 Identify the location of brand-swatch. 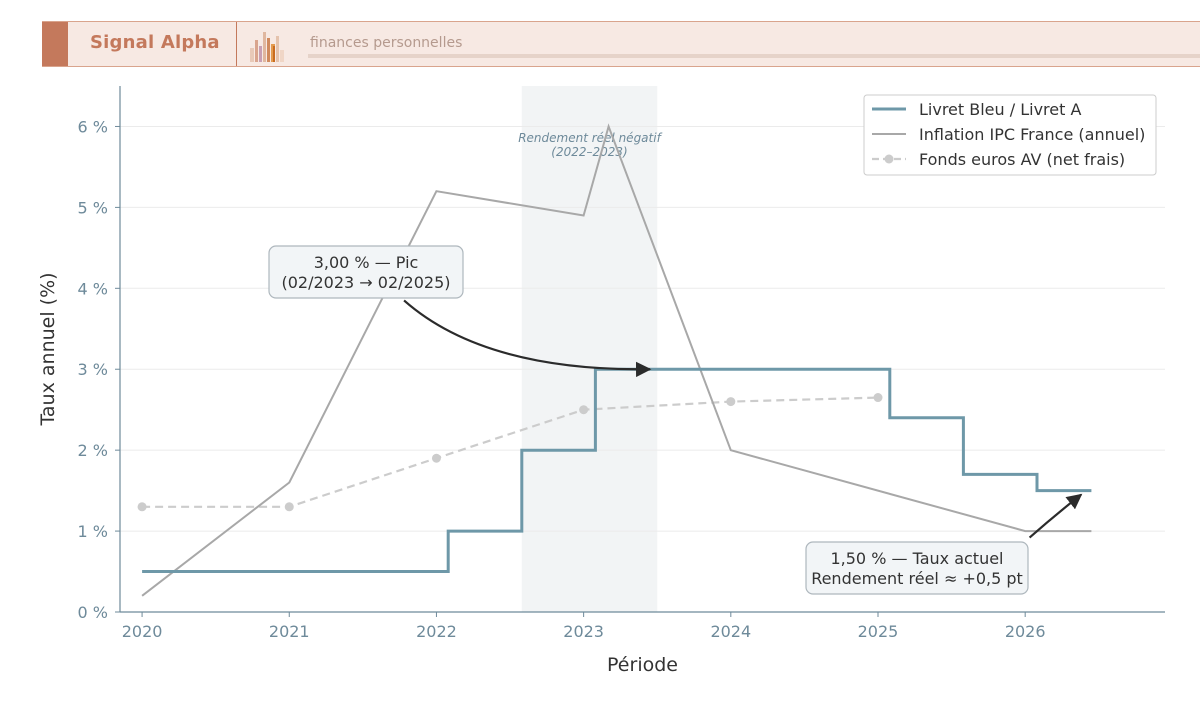
(55, 44).